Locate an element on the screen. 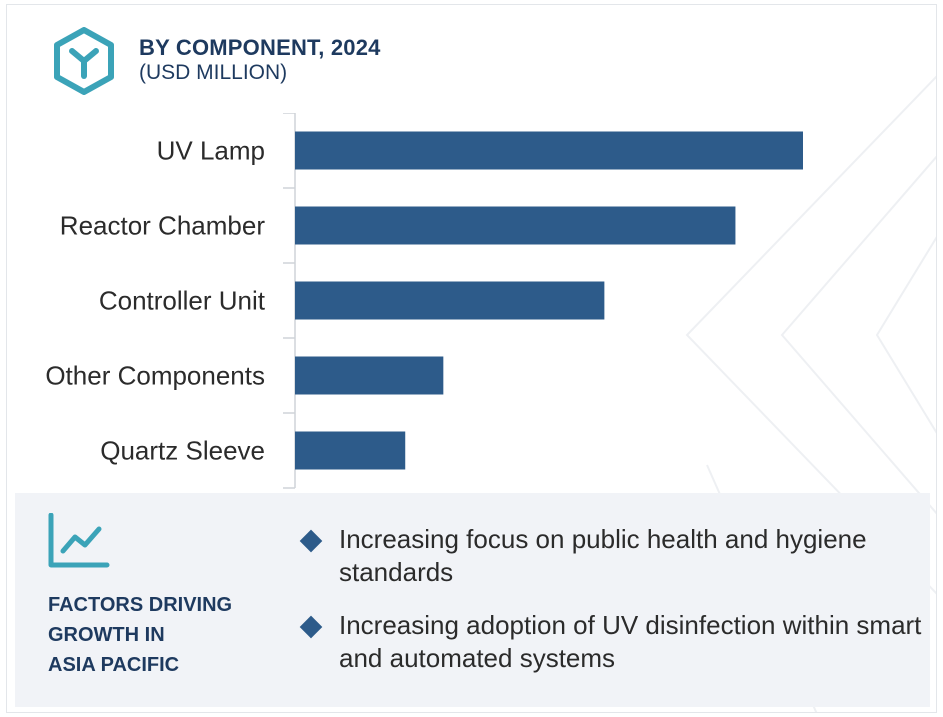  category-label: UV Lamp is located at coordinates (211, 151).